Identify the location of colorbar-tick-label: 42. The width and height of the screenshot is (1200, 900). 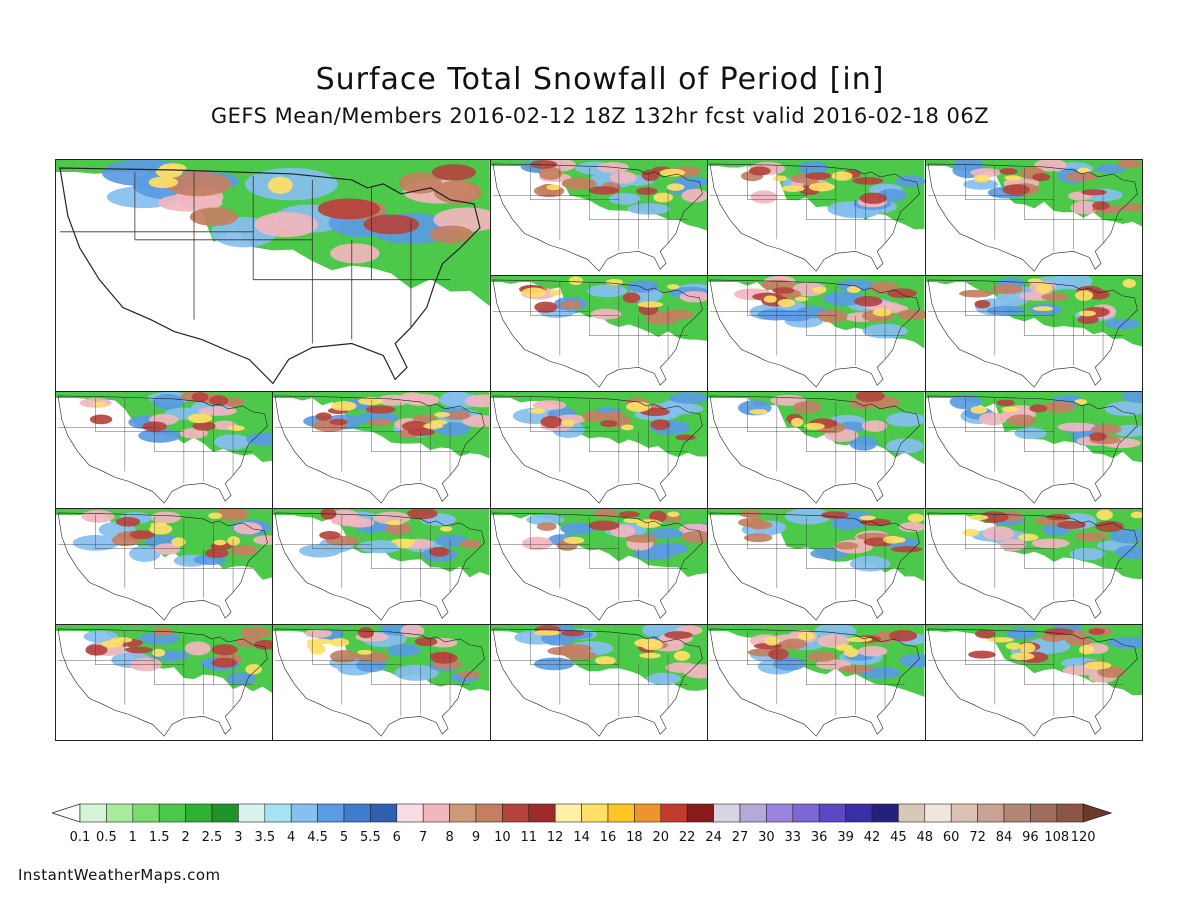
(872, 837).